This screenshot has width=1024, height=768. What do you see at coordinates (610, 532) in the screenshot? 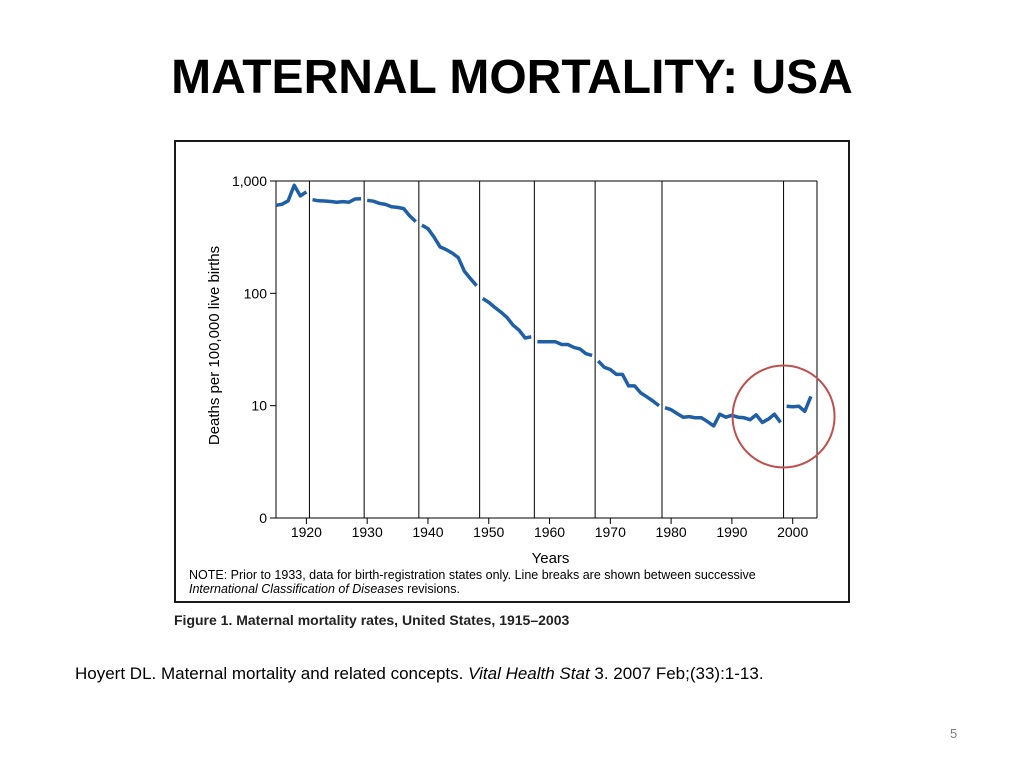
I see `x-tick-label: 1970` at bounding box center [610, 532].